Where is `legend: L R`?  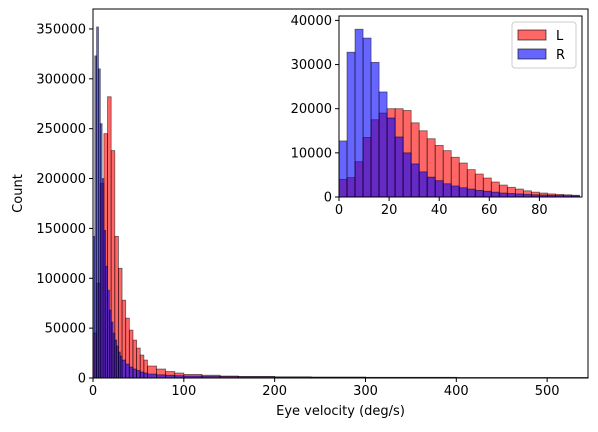 legend: L R is located at coordinates (544, 45).